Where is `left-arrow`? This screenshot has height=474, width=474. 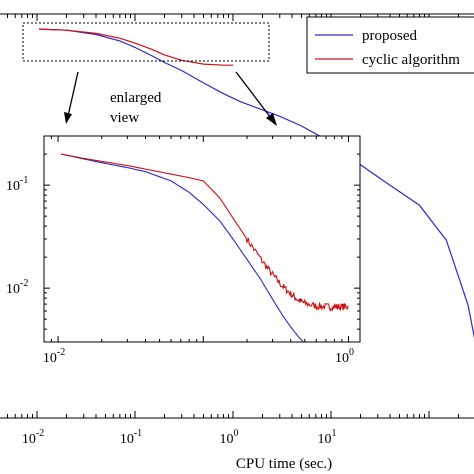 left-arrow is located at coordinates (71, 97).